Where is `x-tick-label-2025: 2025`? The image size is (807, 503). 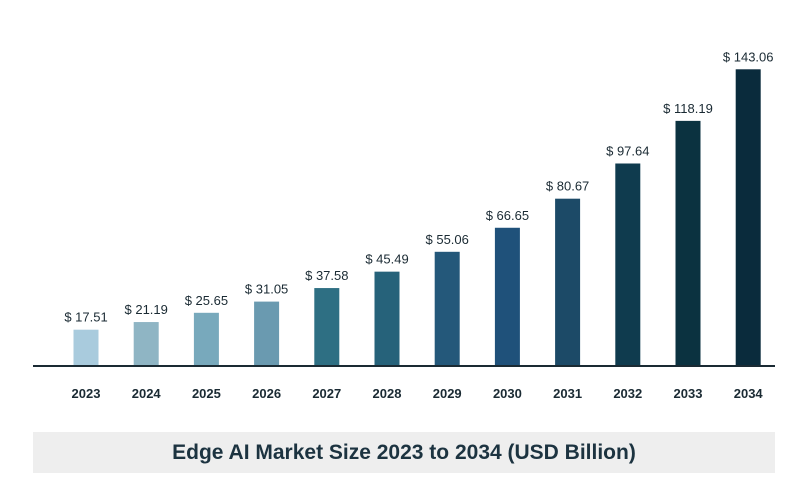 x-tick-label-2025: 2025 is located at coordinates (206, 393).